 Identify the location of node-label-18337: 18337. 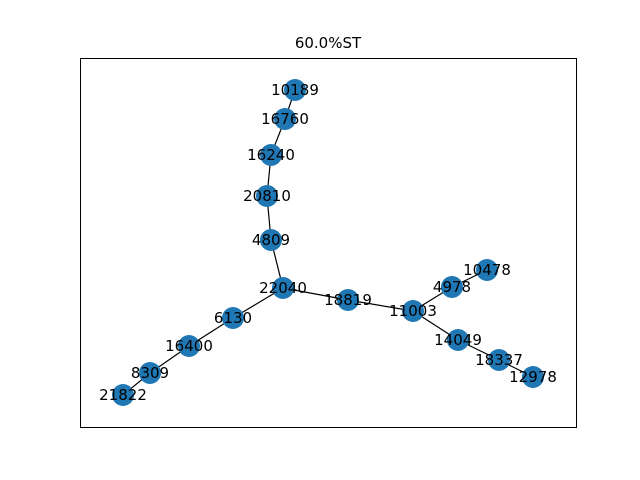
(499, 360).